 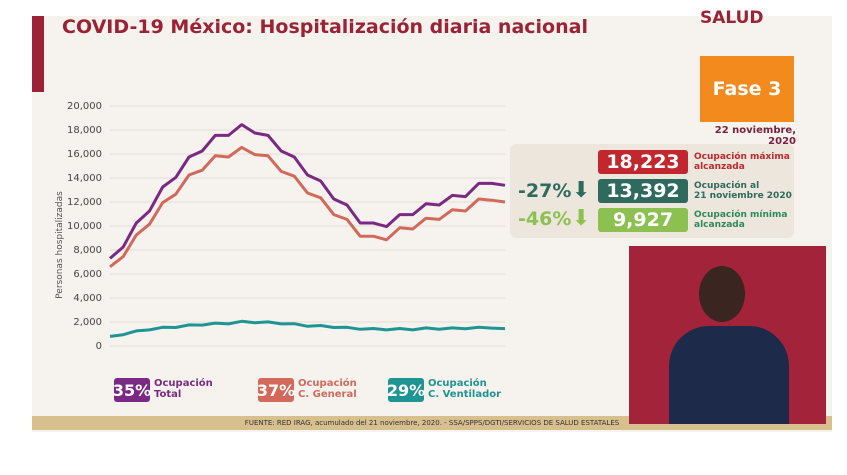 What do you see at coordinates (84, 130) in the screenshot?
I see `y-tick-label: 18,000` at bounding box center [84, 130].